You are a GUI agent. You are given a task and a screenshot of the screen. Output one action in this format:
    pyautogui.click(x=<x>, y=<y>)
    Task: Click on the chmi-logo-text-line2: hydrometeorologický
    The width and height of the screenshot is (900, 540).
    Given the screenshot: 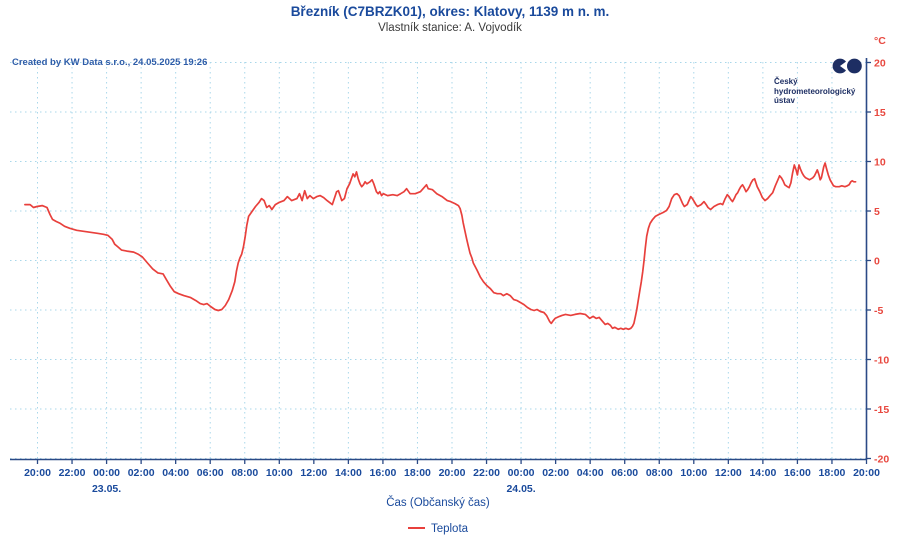 What is the action you would take?
    pyautogui.click(x=815, y=91)
    